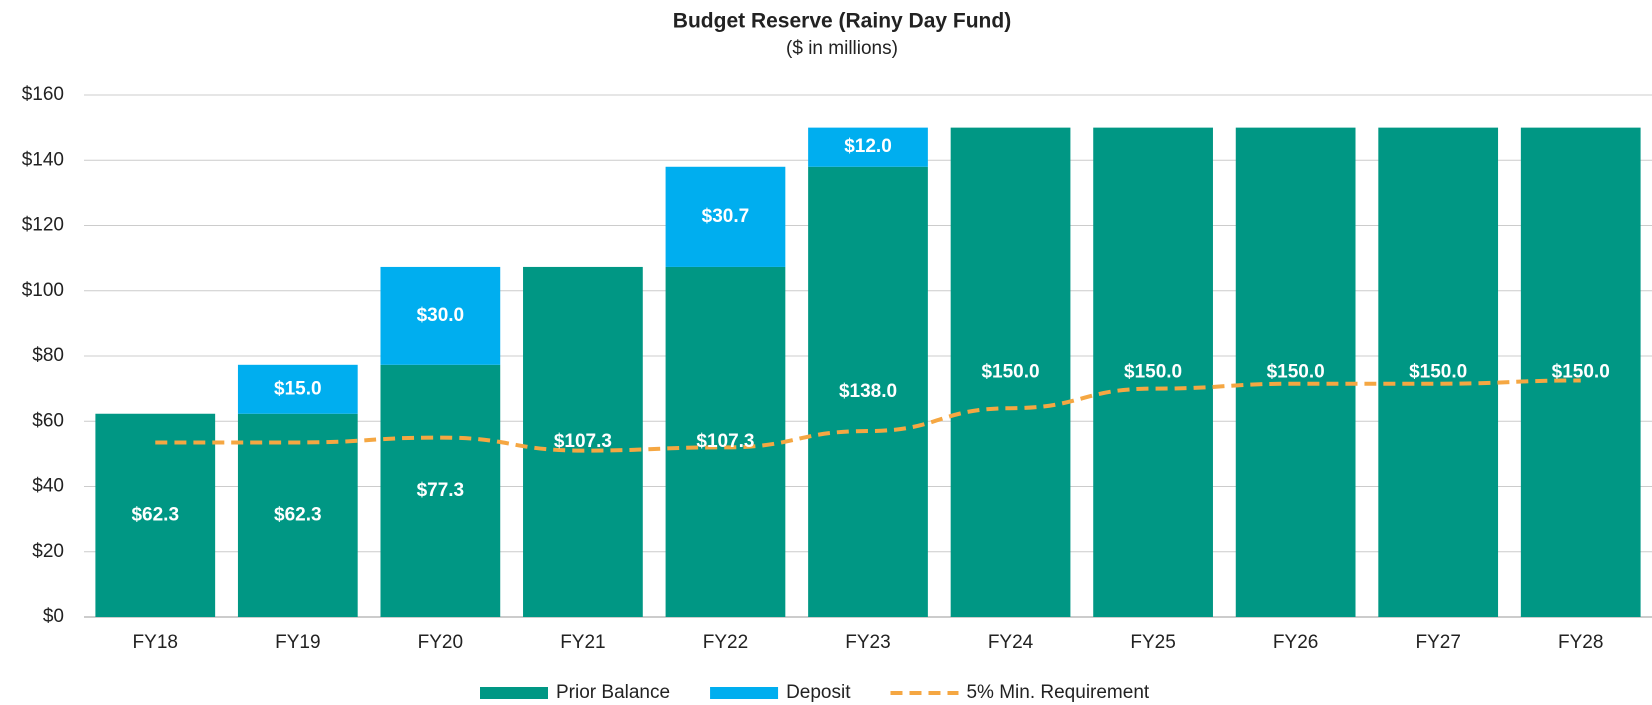 The image size is (1652, 705). I want to click on data-label: $138.0, so click(868, 391).